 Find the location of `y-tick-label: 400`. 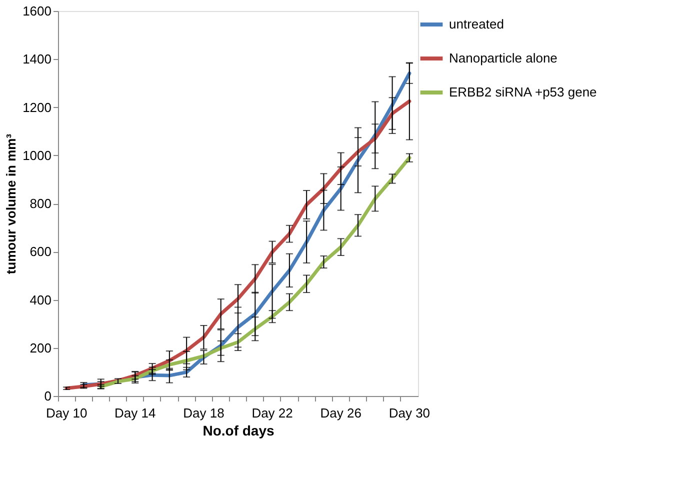

y-tick-label: 400 is located at coordinates (41, 300).